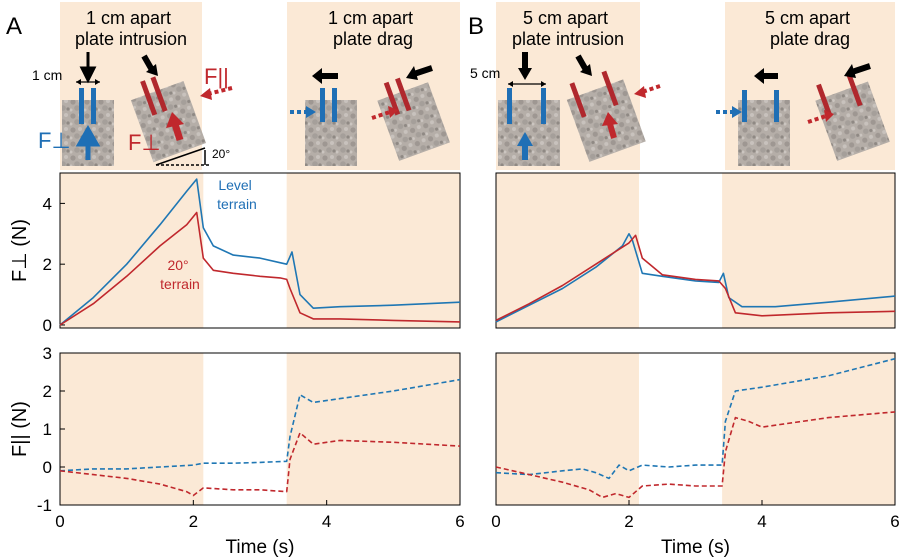 Image resolution: width=908 pixels, height=559 pixels. I want to click on dotted-arrow-drag-blue-head, so click(311, 112).